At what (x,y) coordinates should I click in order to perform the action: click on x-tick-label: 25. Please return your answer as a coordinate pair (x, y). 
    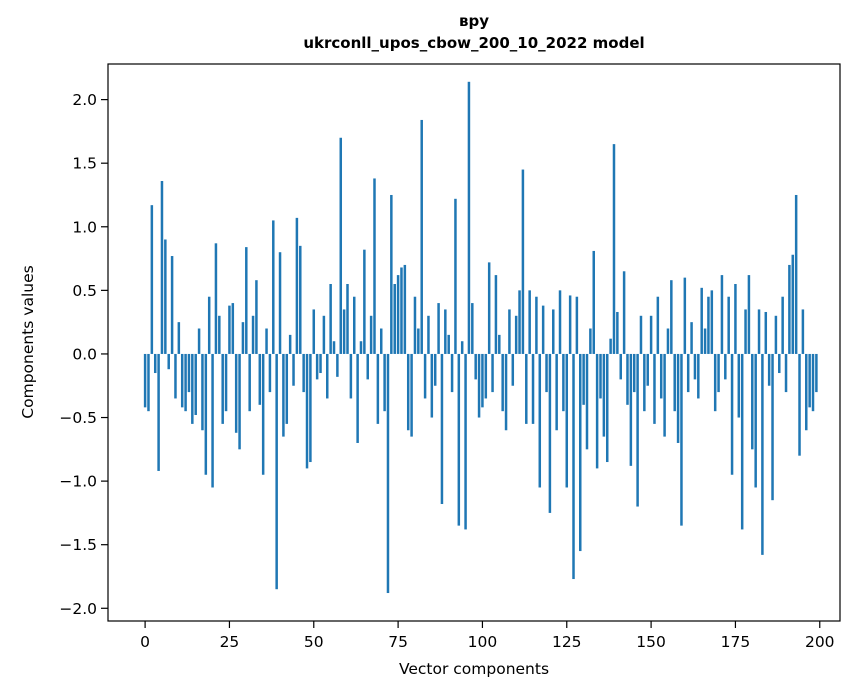
    Looking at the image, I should click on (230, 642).